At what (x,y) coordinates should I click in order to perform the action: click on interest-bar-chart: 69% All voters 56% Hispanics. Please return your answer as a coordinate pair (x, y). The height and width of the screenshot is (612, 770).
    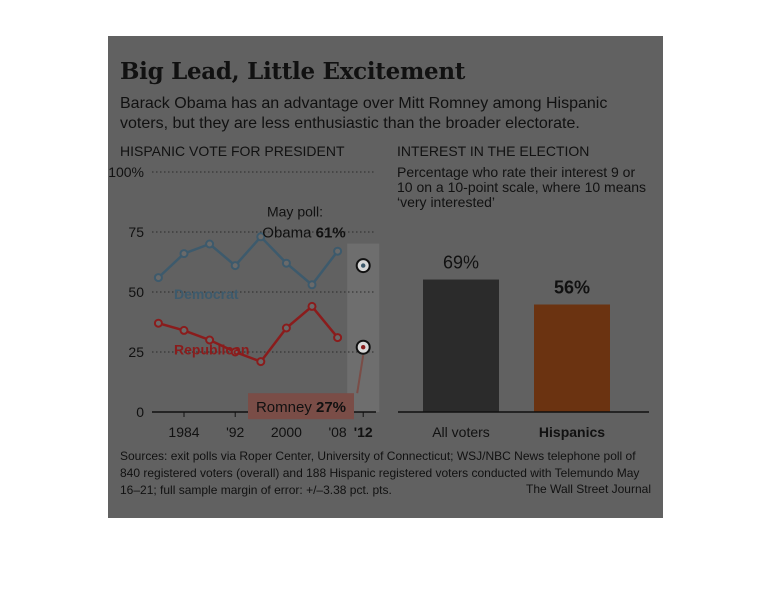
    Looking at the image, I should click on (523, 346).